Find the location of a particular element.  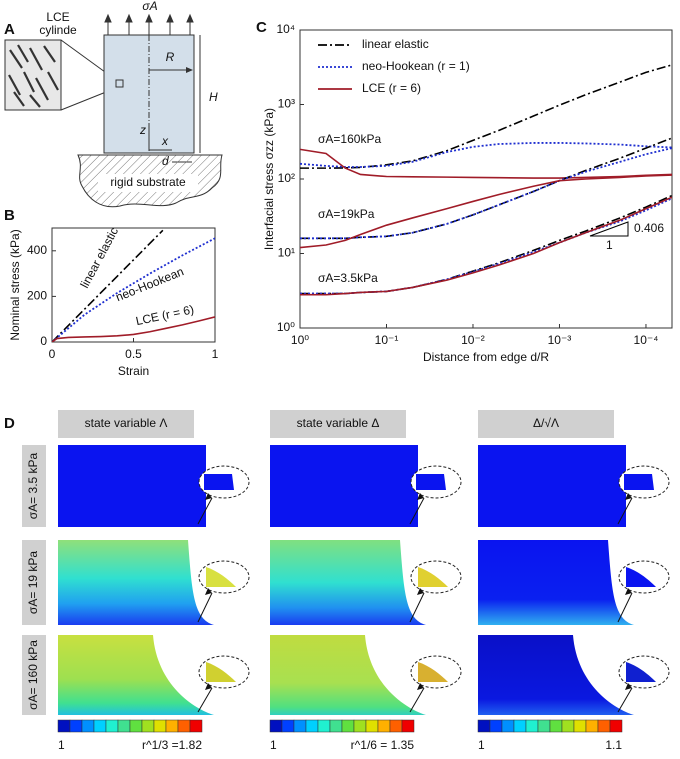

load-label: σA is located at coordinates (149, 6).